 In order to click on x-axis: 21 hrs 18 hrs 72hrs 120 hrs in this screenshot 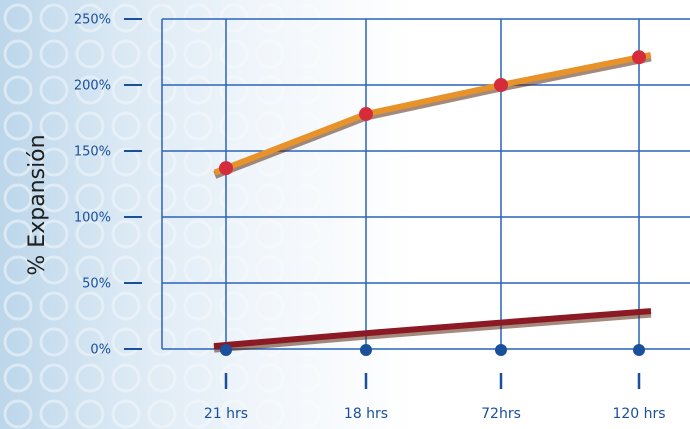, I will do `click(435, 383)`.